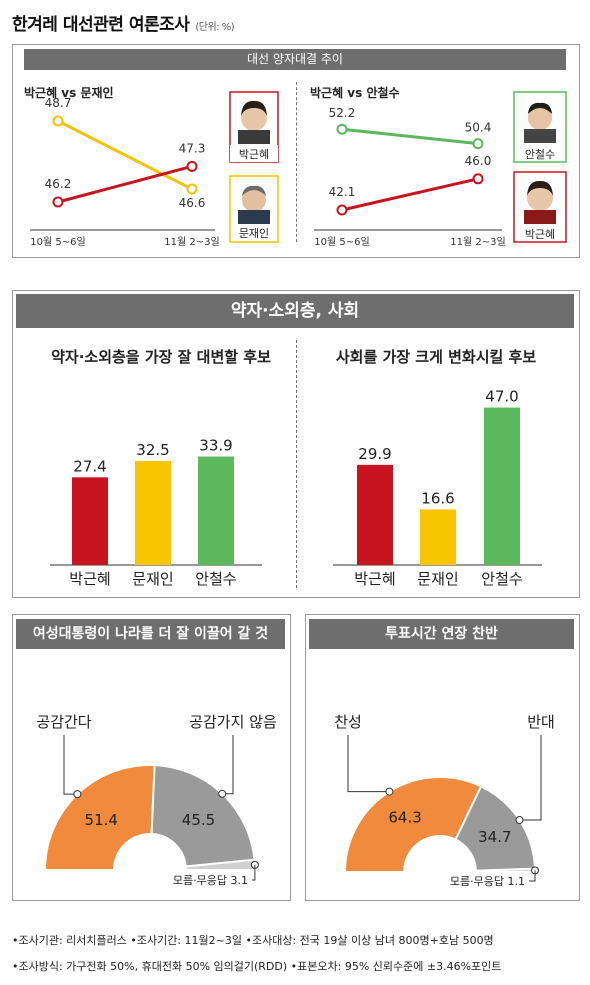 This screenshot has height=985, width=590. Describe the element at coordinates (438, 488) in the screenshot. I see `bars-right-group: 29.9 박근혜 16.6 문재인 47.0 안철수` at that location.